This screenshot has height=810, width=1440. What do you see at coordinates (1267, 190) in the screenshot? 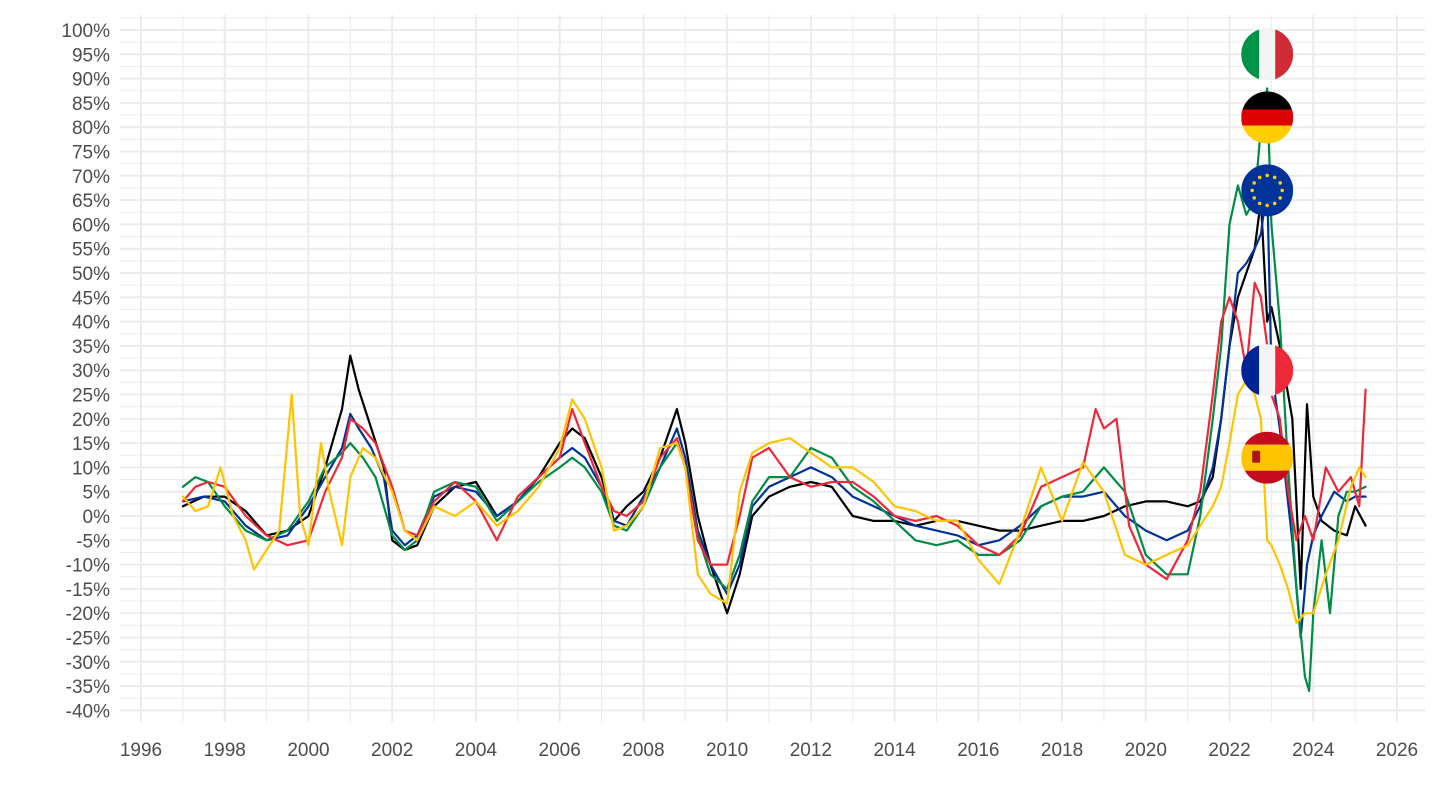
I see `eu-flag-icon` at bounding box center [1267, 190].